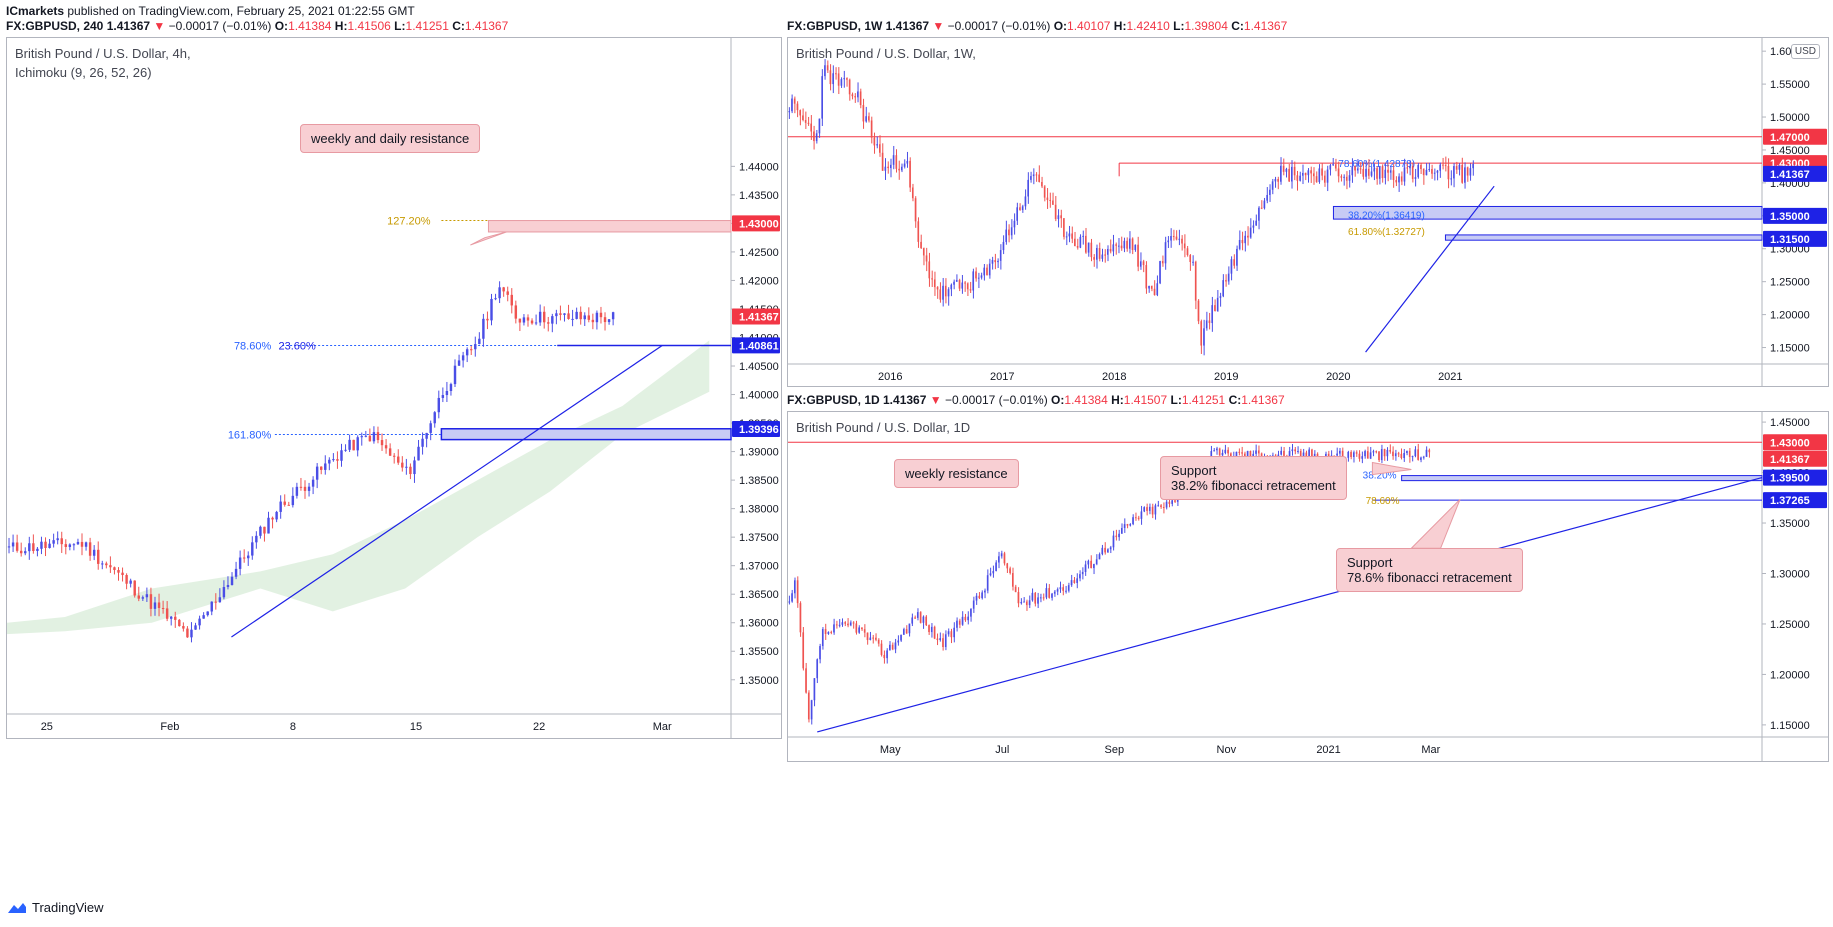 The image size is (1833, 927). I want to click on ascending-trendline, so click(447, 491).